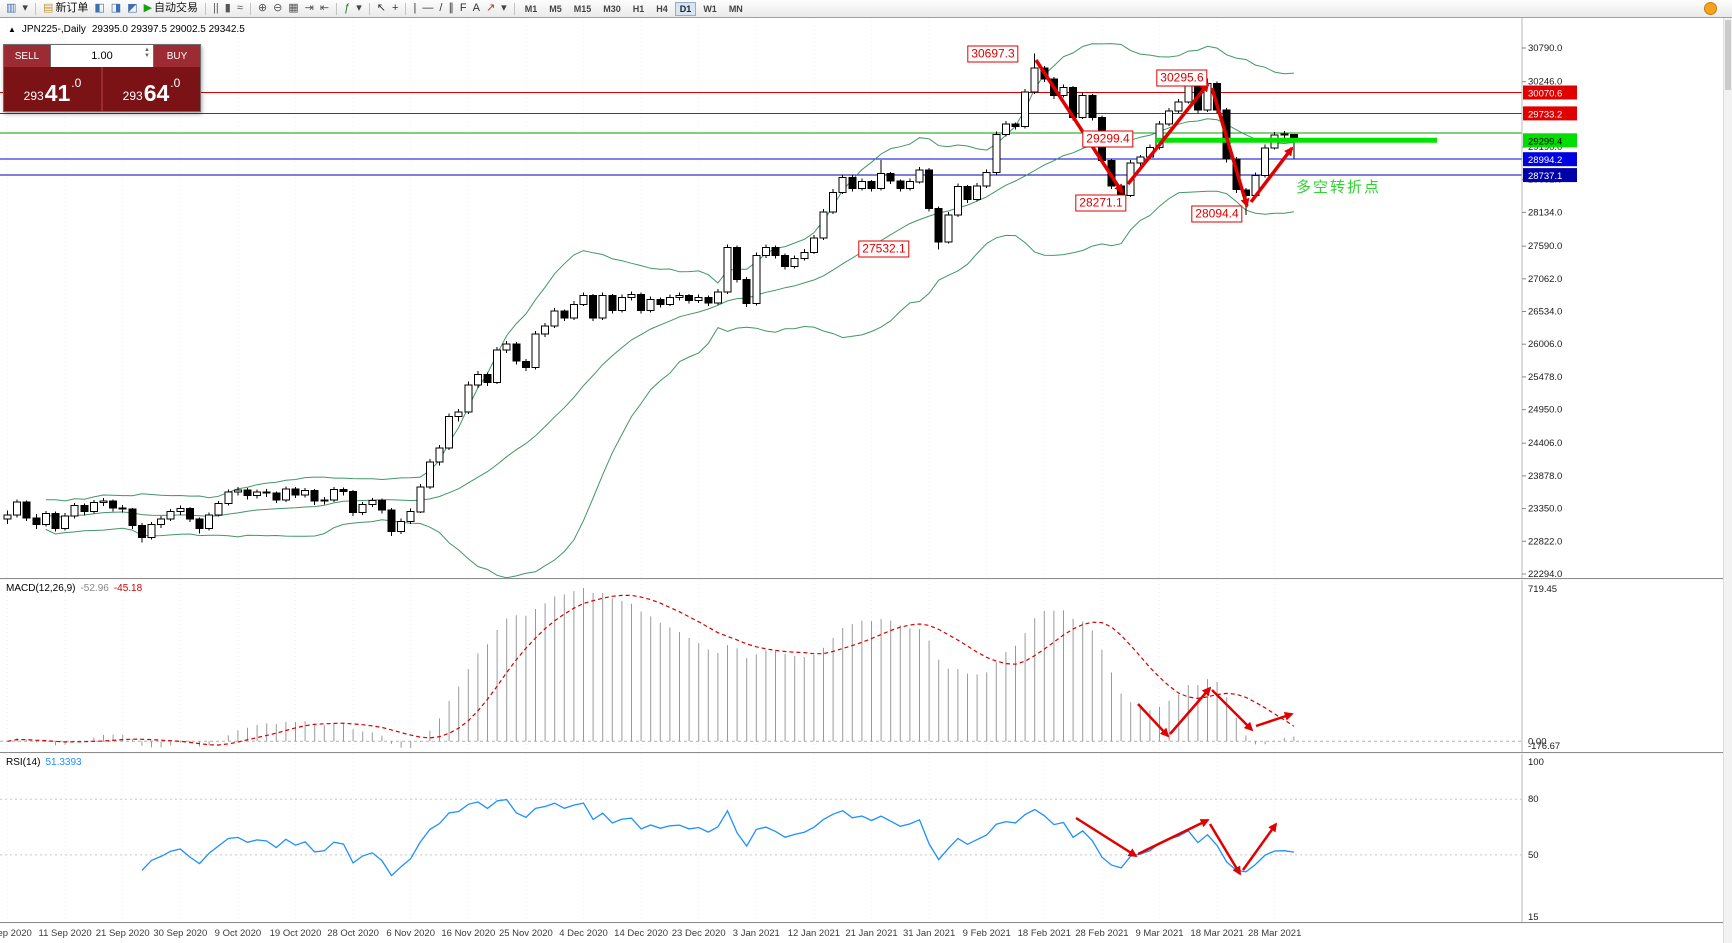 The height and width of the screenshot is (943, 1732). What do you see at coordinates (239, 8) in the screenshot?
I see `line-chart-icon: ≈` at bounding box center [239, 8].